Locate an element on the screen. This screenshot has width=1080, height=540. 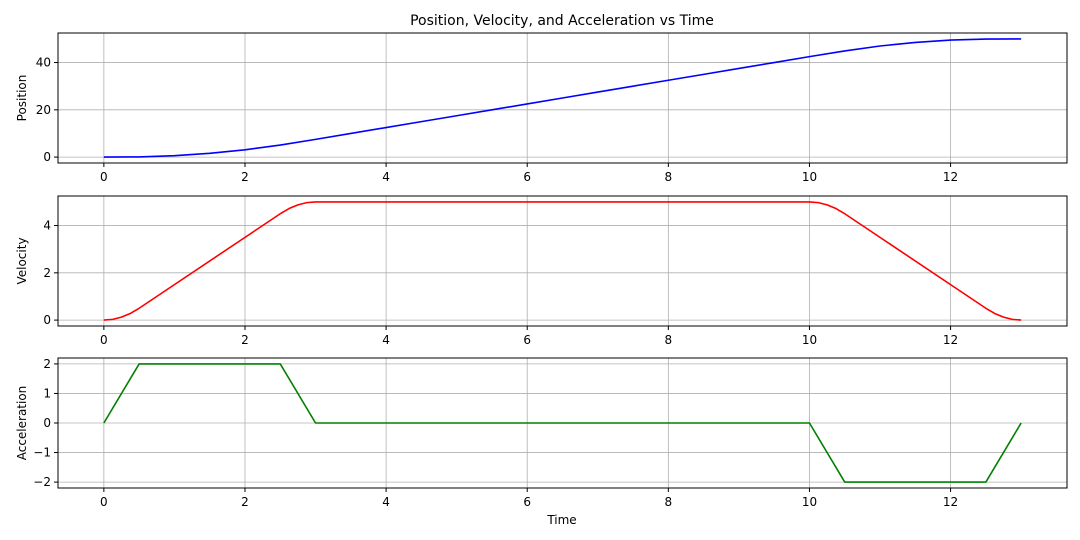
velocity-y-axis-label: Velocity is located at coordinates (22, 260).